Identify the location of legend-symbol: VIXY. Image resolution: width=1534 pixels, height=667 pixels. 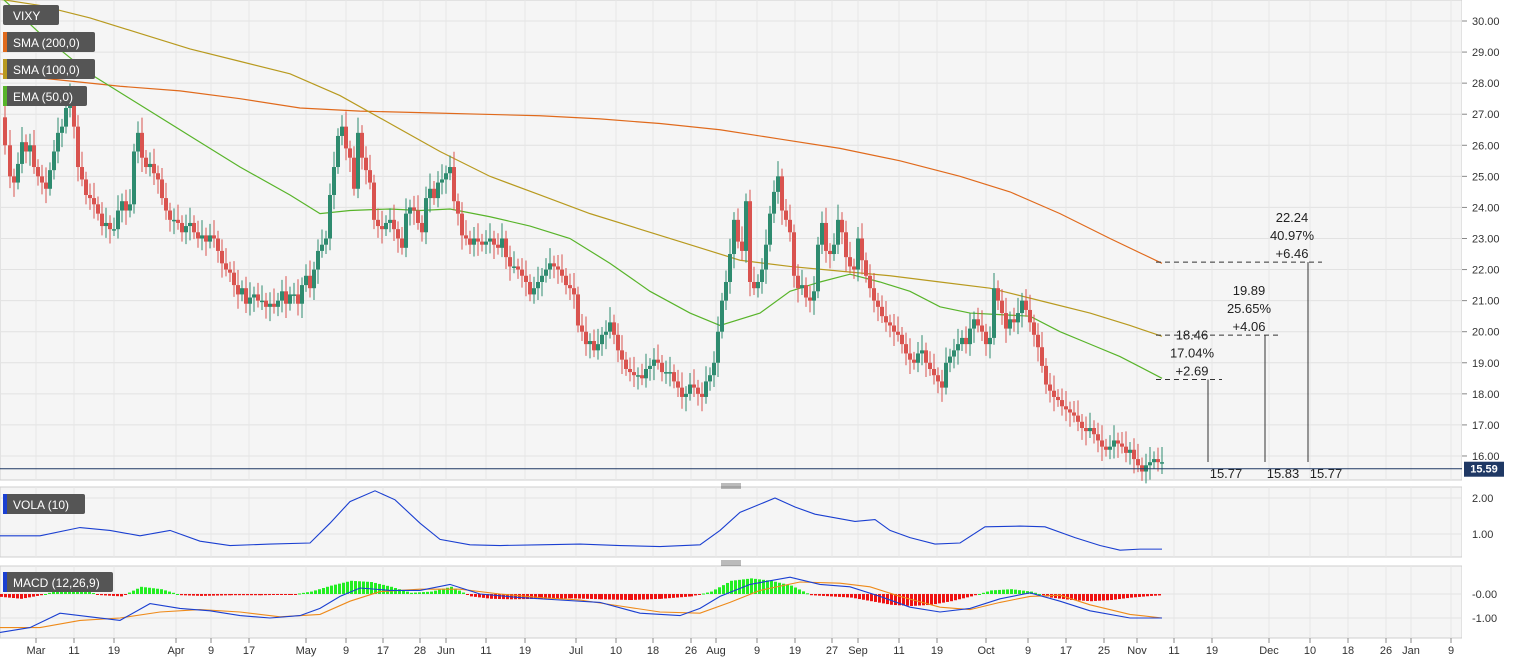
(31, 15).